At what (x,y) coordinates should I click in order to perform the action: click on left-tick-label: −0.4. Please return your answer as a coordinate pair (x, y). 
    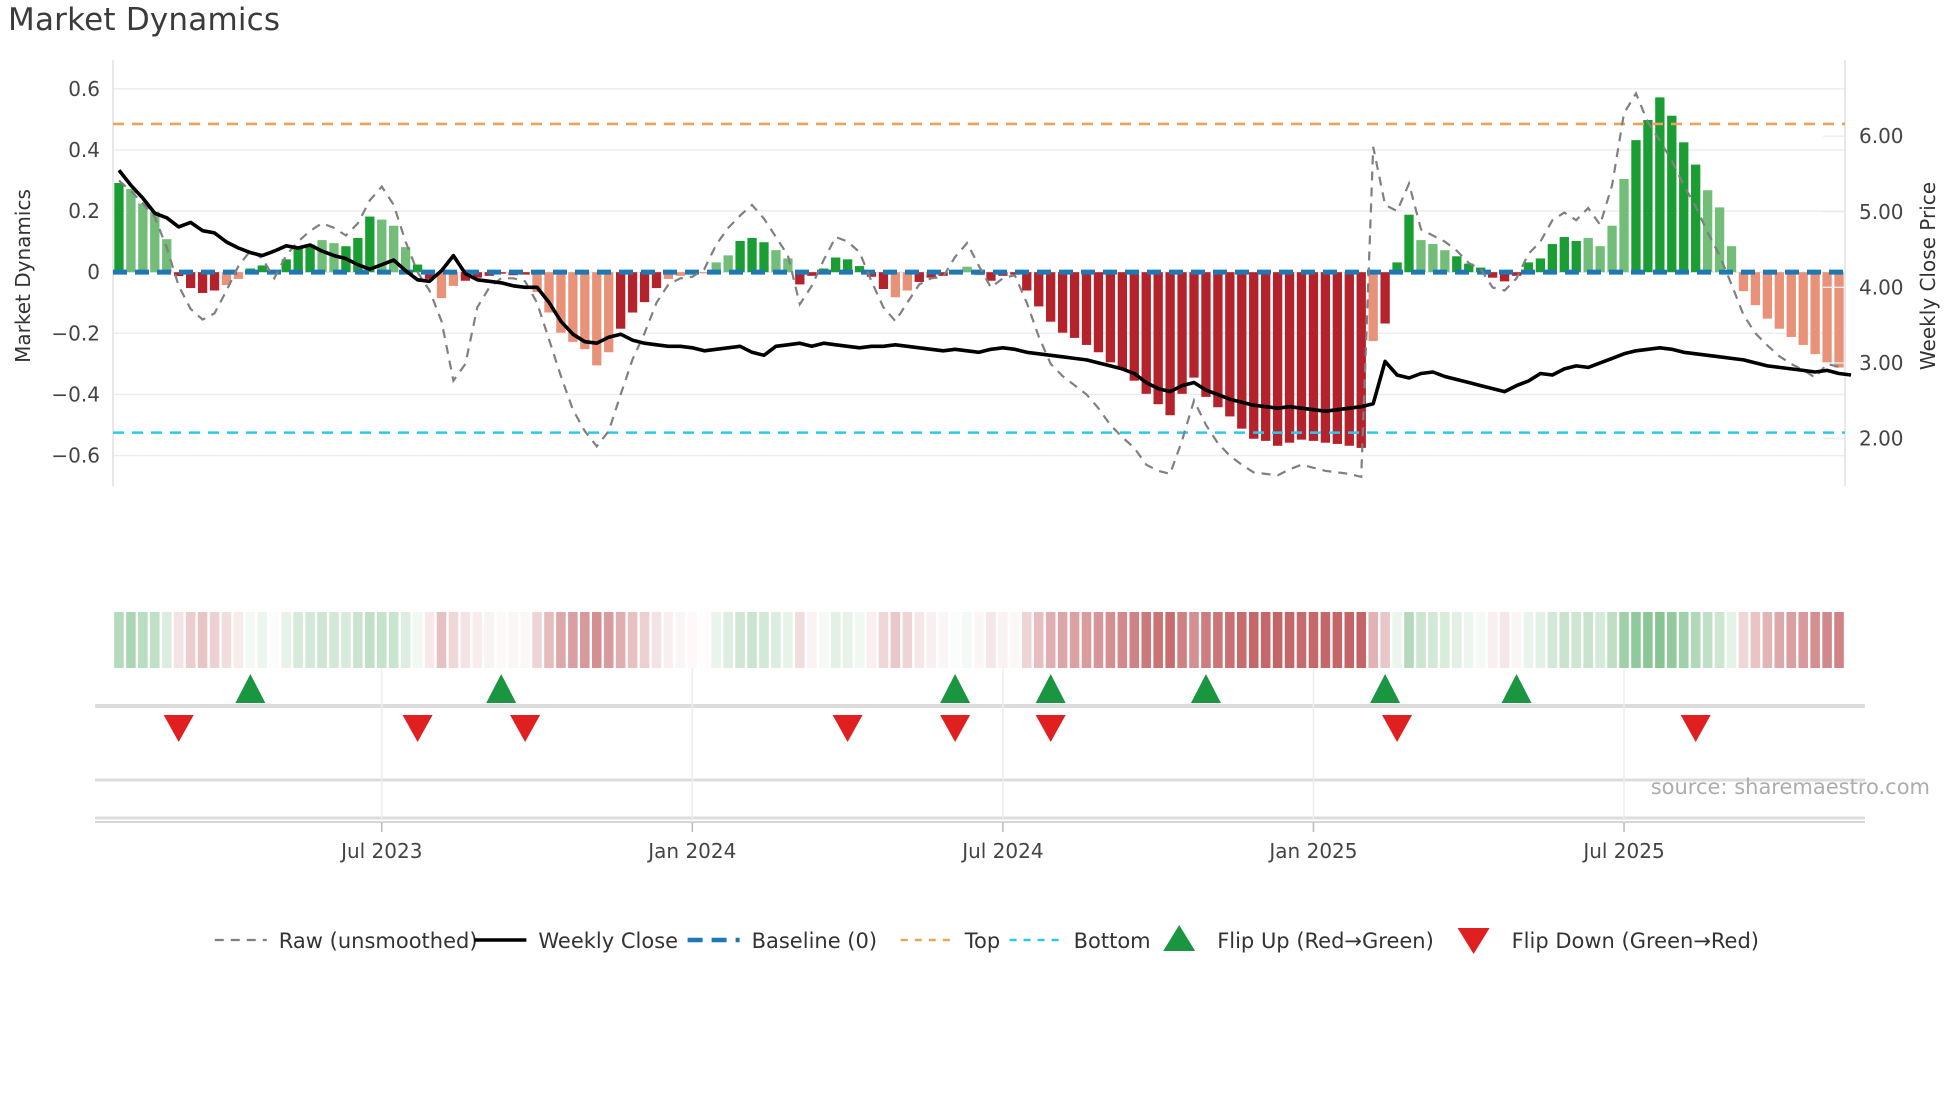
    Looking at the image, I should click on (75, 394).